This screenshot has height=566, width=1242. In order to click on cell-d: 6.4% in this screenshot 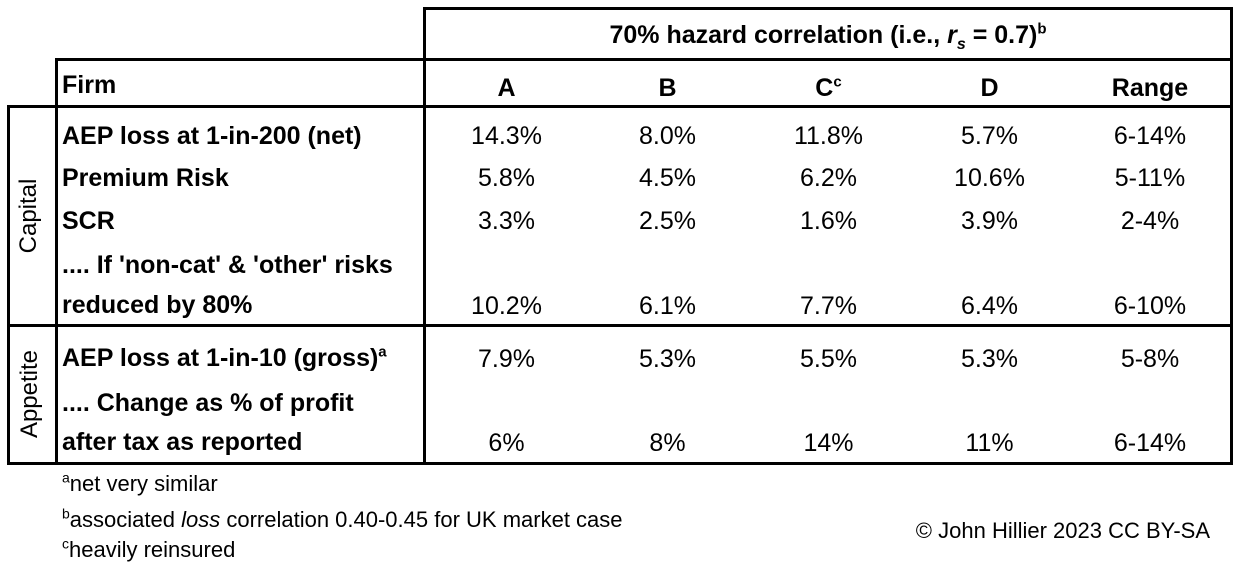, I will do `click(989, 306)`.